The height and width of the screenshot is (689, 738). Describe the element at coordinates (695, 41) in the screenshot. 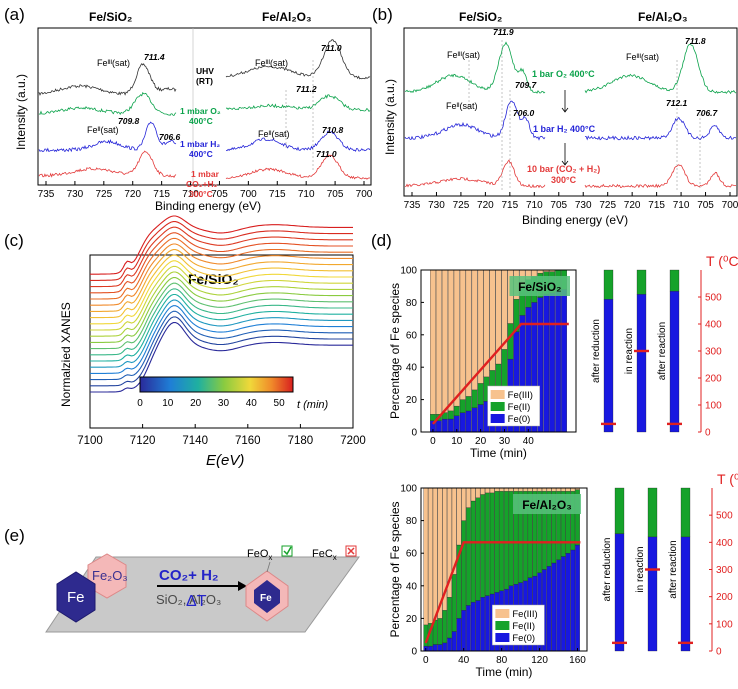

I see `b-val-7118: 711.8` at that location.